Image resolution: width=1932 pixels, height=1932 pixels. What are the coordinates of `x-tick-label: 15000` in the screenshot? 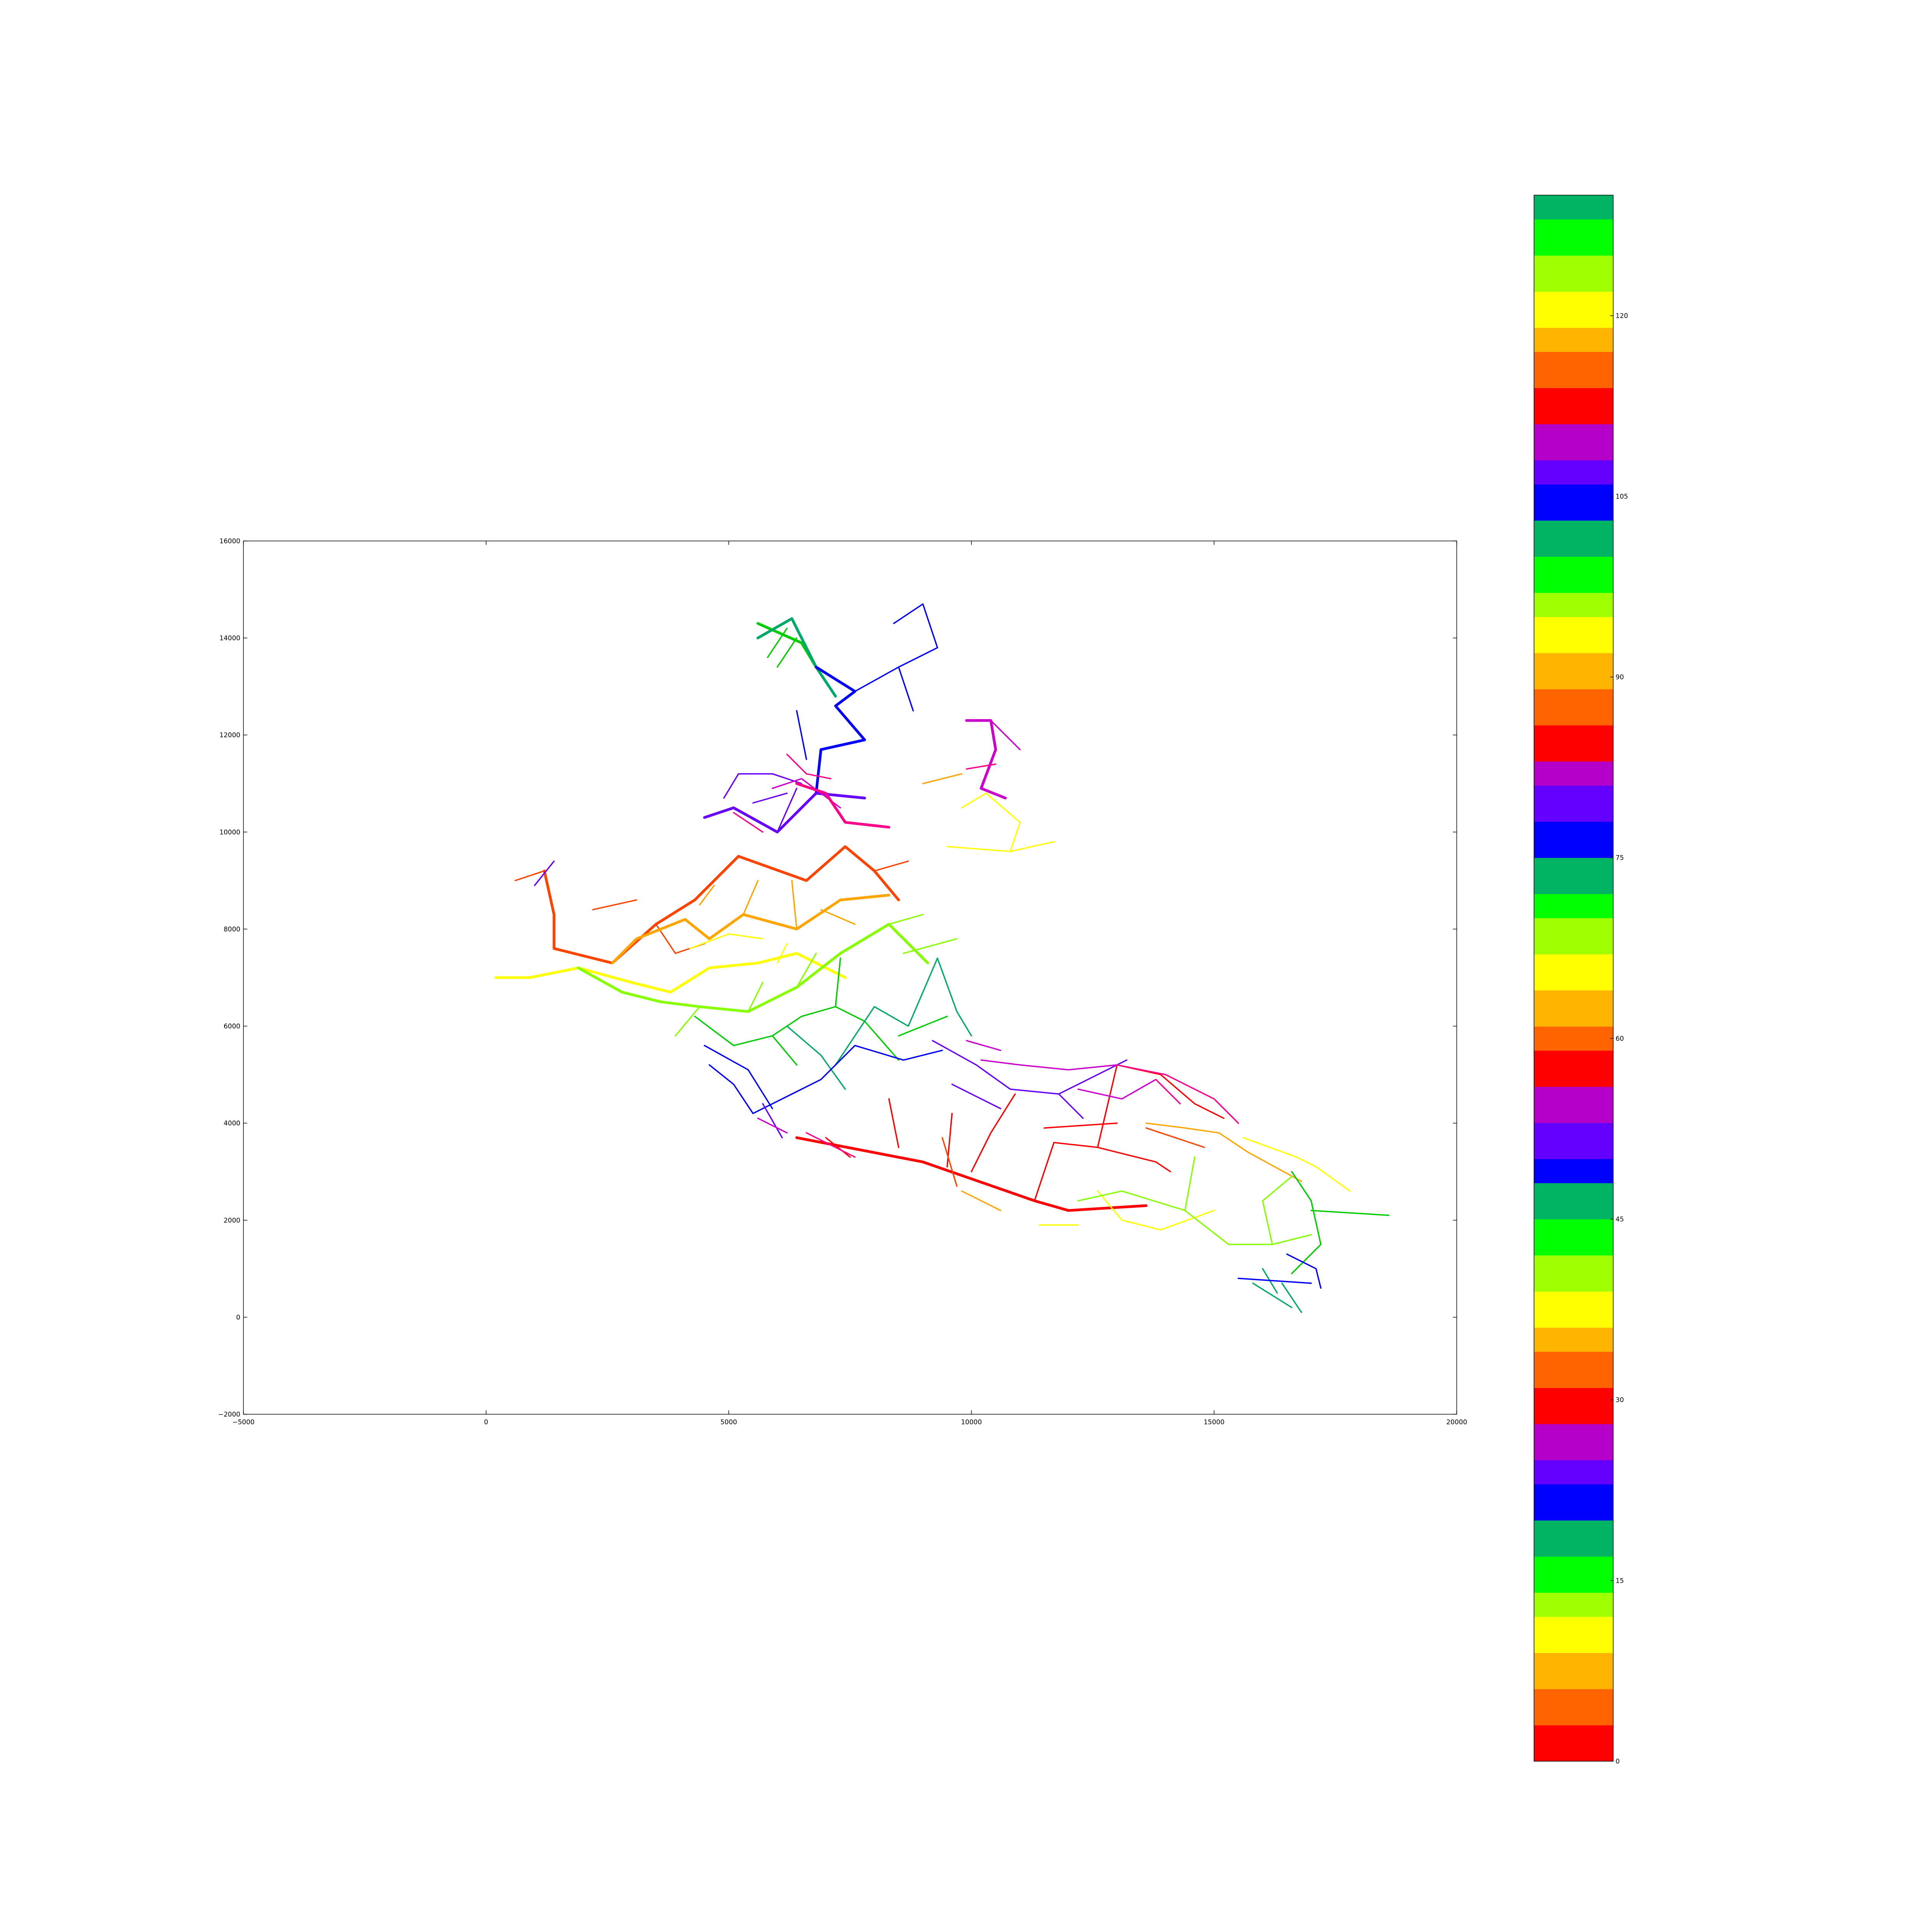 It's located at (1214, 1422).